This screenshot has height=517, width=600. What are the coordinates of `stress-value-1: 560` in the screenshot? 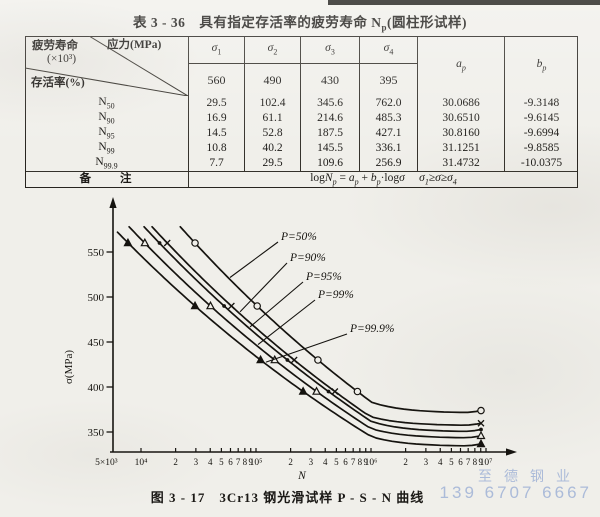 It's located at (216, 79).